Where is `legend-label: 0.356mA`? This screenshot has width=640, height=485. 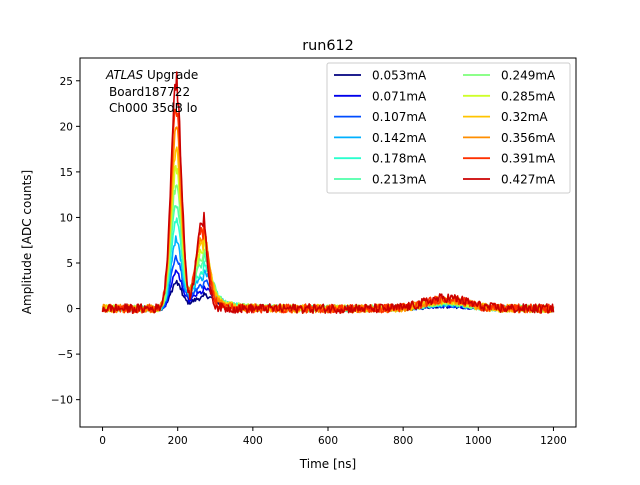 legend-label: 0.356mA is located at coordinates (528, 138).